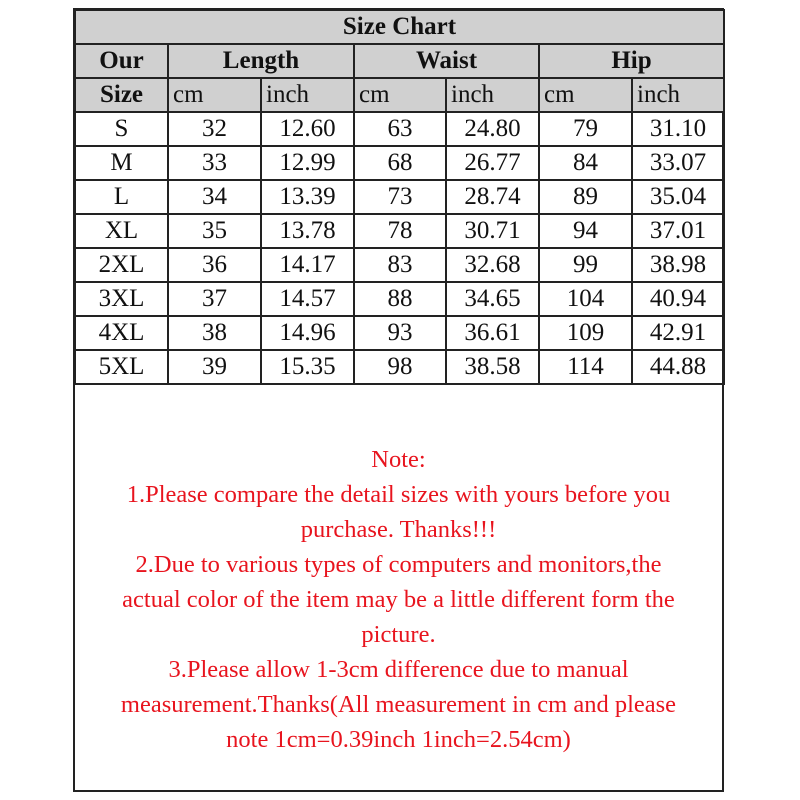 The height and width of the screenshot is (800, 800). What do you see at coordinates (585, 367) in the screenshot?
I see `value-cell: 114` at bounding box center [585, 367].